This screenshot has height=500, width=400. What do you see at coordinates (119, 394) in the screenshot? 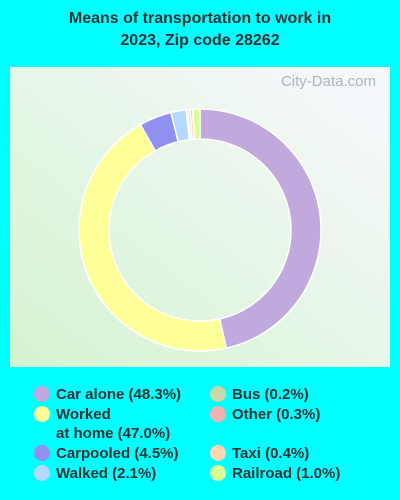
I see `legend-label: Car alone (48.3%)` at bounding box center [119, 394].